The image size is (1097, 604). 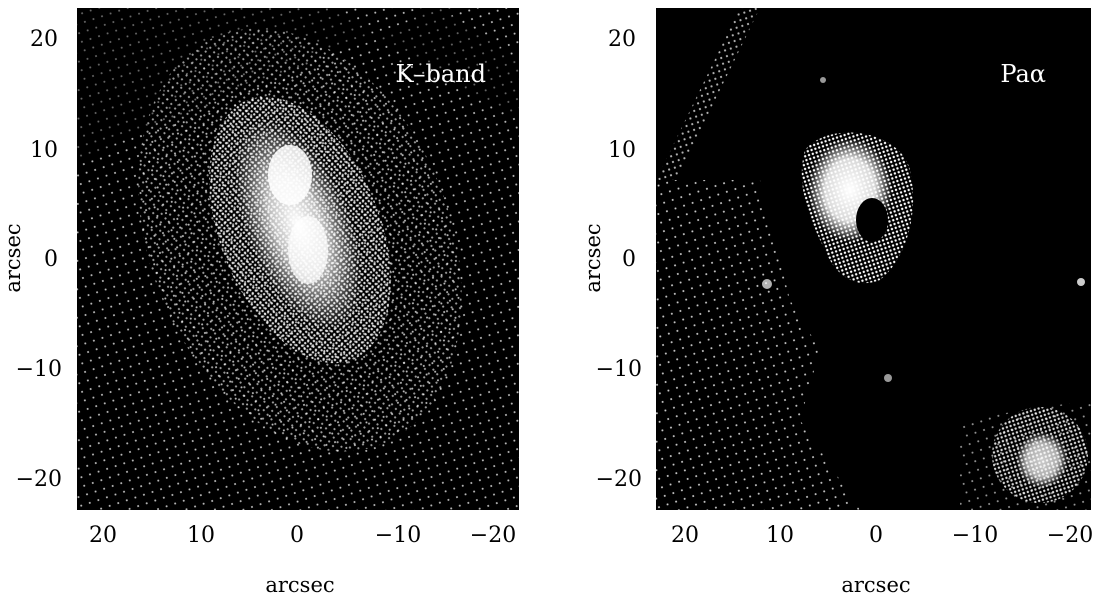 What do you see at coordinates (103, 535) in the screenshot?
I see `kband-xtick-20: 20` at bounding box center [103, 535].